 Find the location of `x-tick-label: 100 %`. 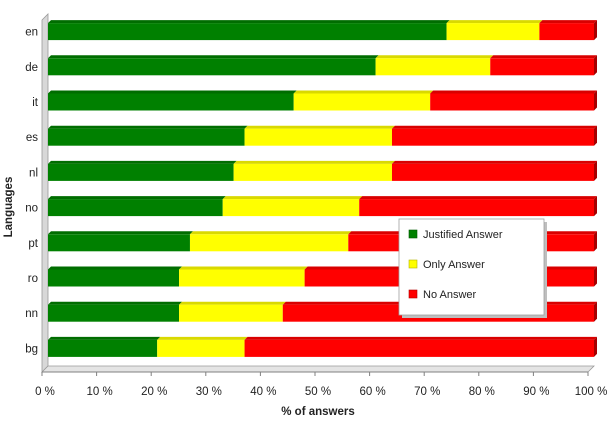

x-tick-label: 100 % is located at coordinates (591, 392).